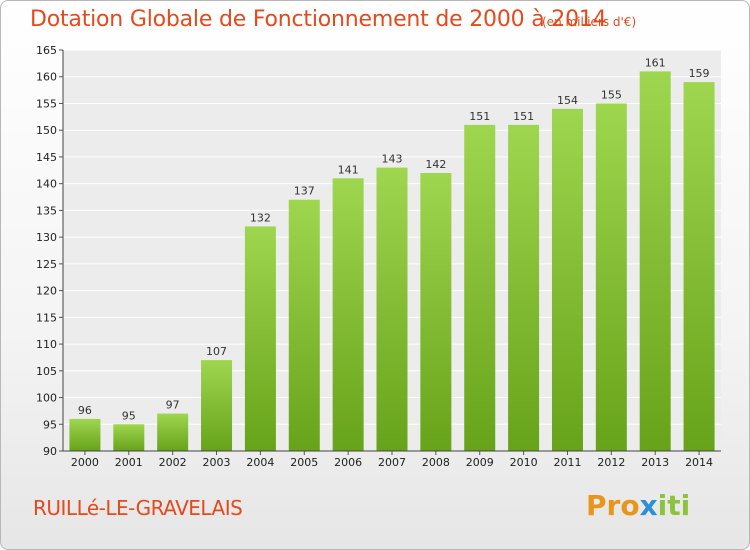 The image size is (750, 550). I want to click on y-tick-label: 150, so click(46, 130).